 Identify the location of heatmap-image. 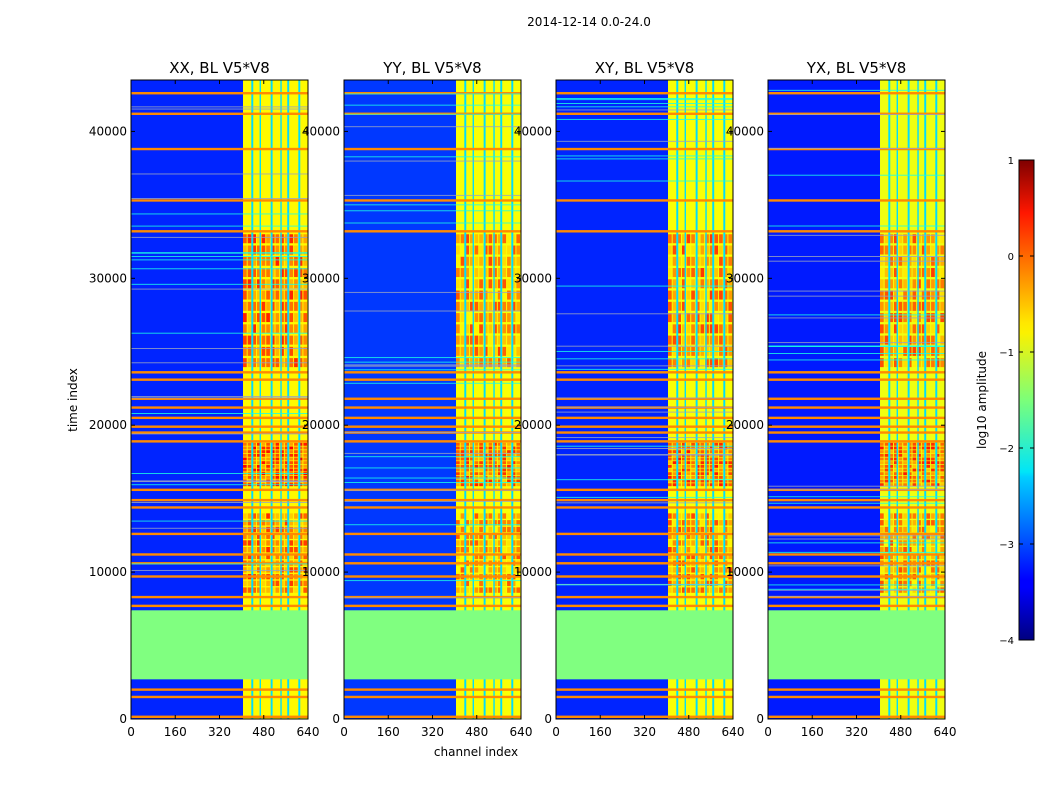
(432, 399).